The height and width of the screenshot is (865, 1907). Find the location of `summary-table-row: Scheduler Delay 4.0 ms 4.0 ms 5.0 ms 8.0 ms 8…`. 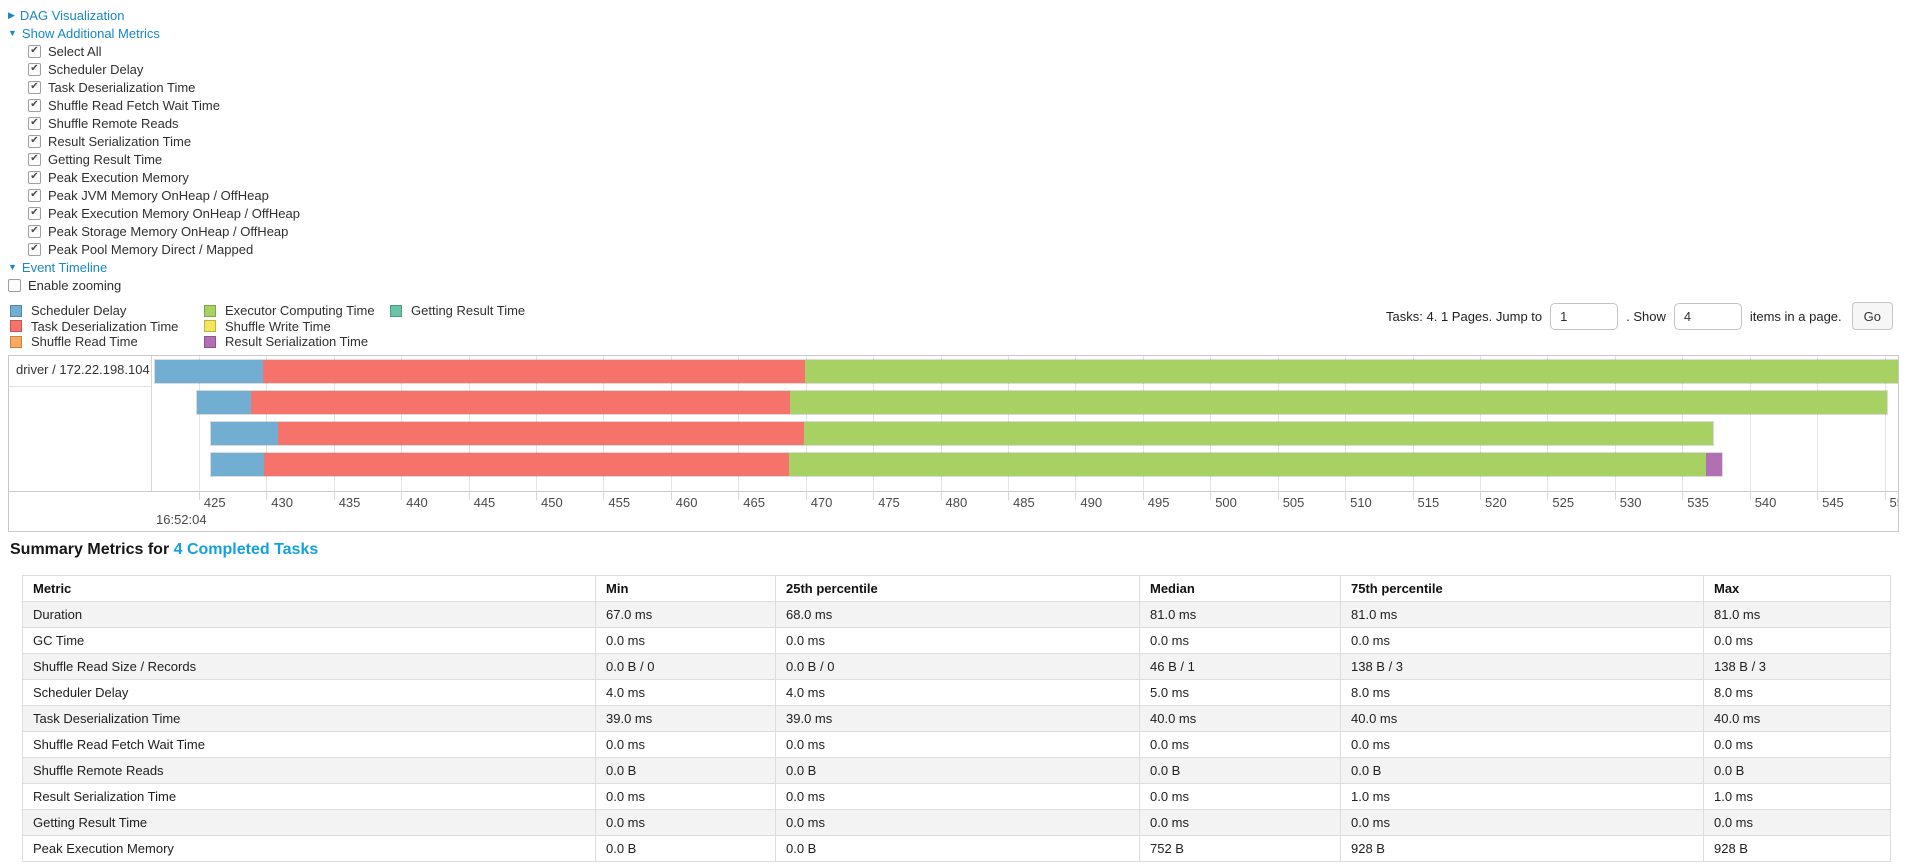

summary-table-row: Scheduler Delay 4.0 ms 4.0 ms 5.0 ms 8.0 ms 8… is located at coordinates (956, 692).